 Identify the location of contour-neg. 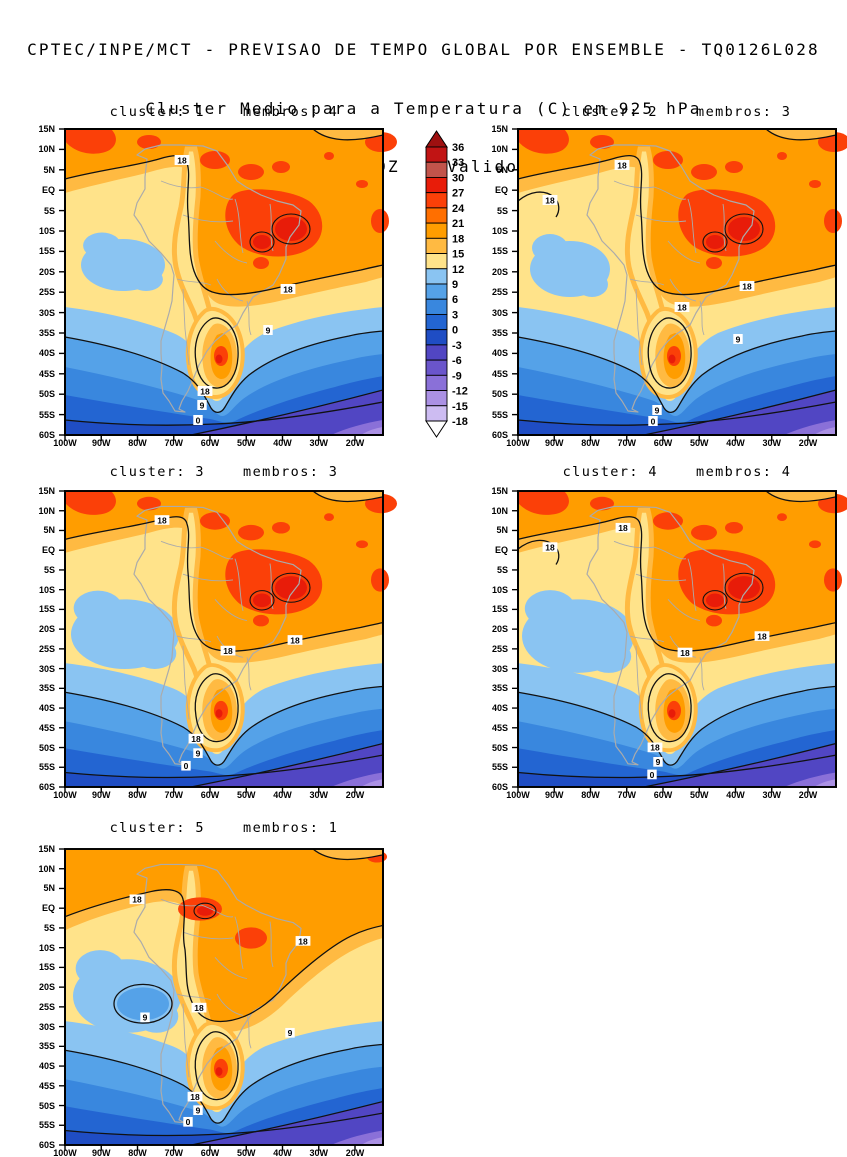
(287, 1123).